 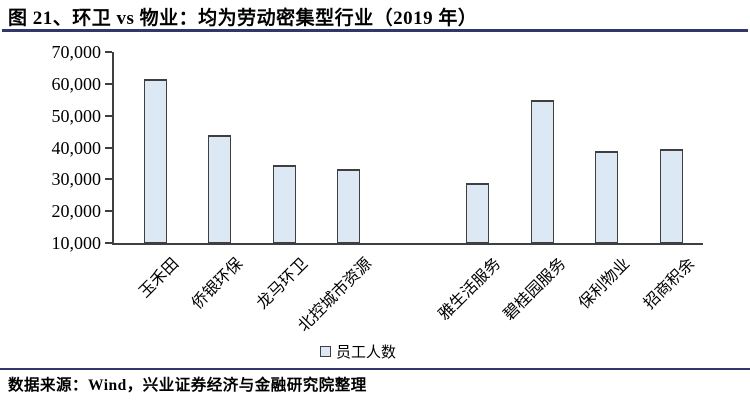 I want to click on y-axis-tick-label: 10,000, so click(x=76, y=243).